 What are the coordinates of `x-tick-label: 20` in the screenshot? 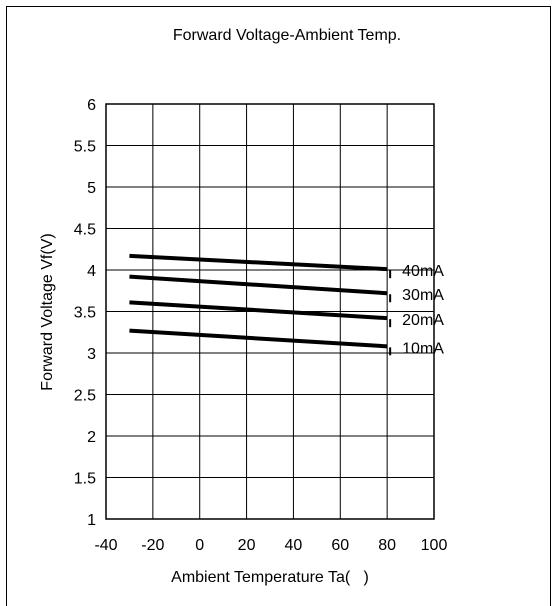 It's located at (247, 545).